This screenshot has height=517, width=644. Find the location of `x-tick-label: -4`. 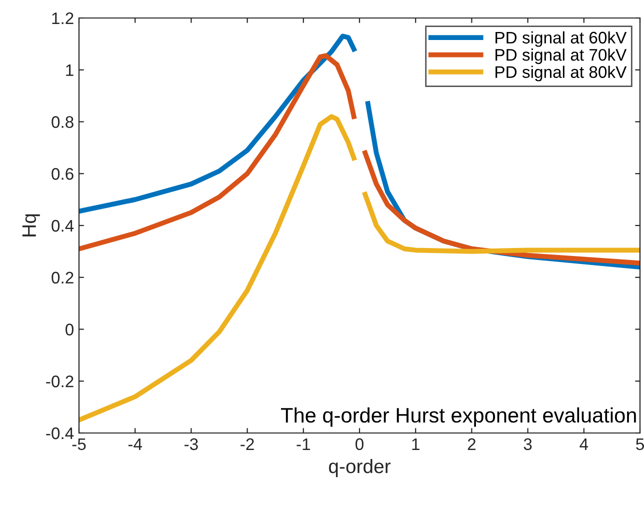

x-tick-label: -4 is located at coordinates (135, 444).